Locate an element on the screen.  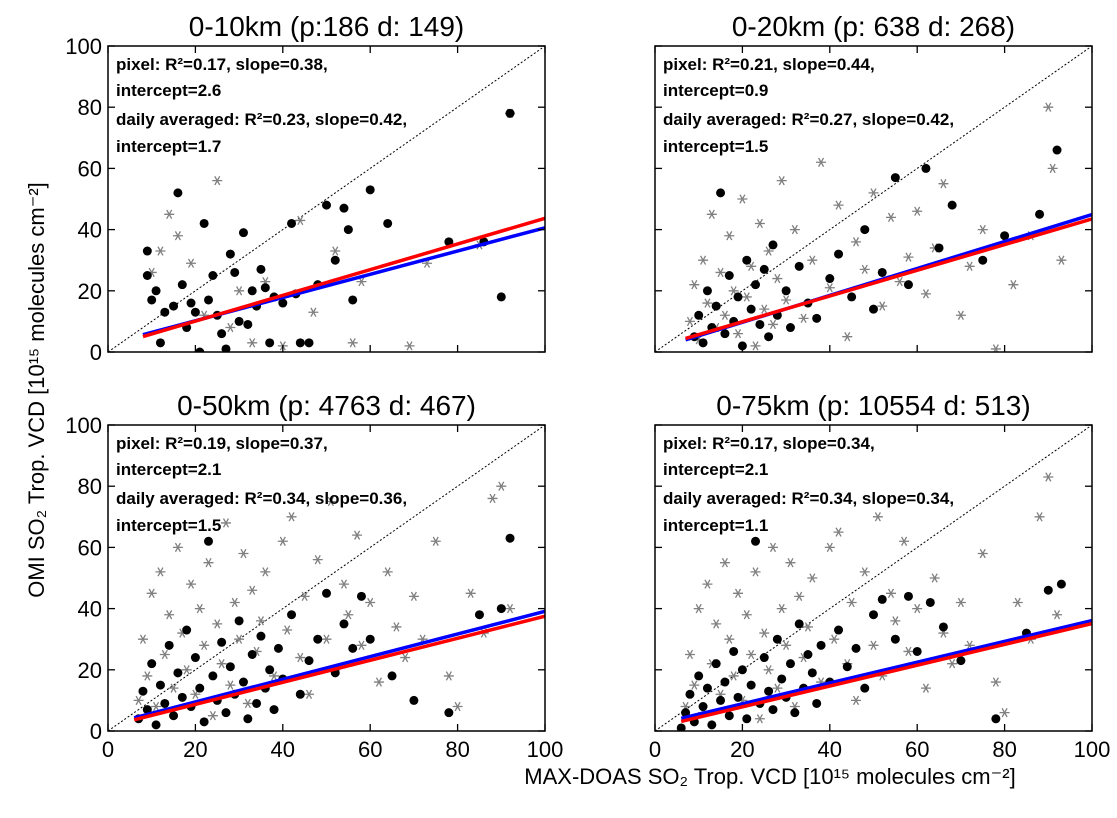
x-tick-label: 100 is located at coordinates (1092, 749).